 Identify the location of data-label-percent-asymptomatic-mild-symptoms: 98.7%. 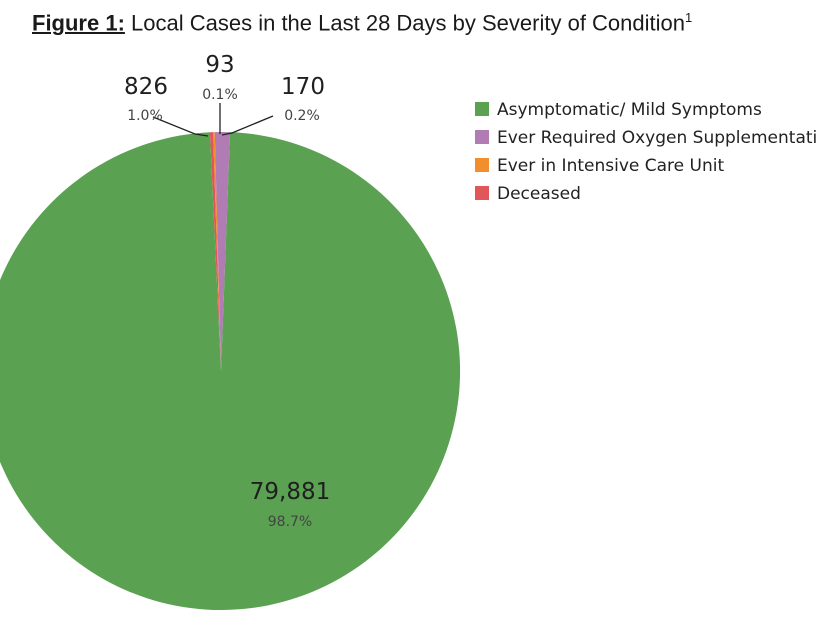
(290, 522).